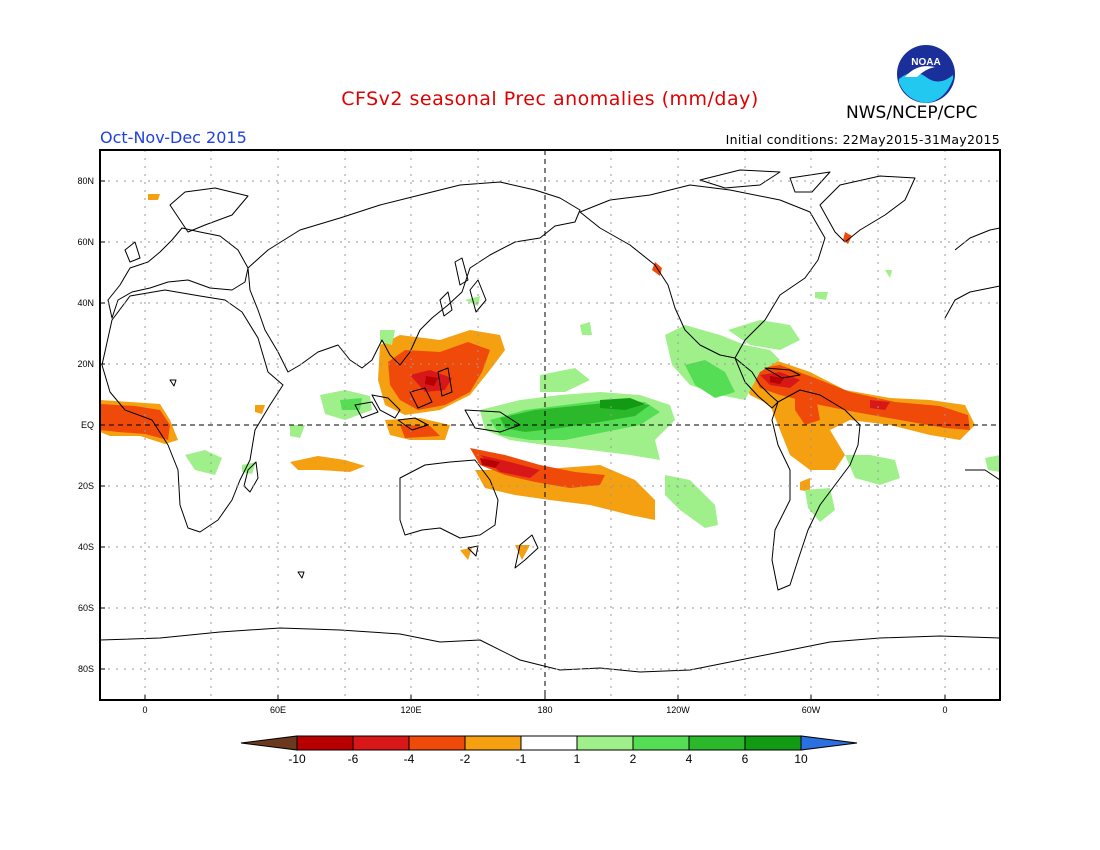 Image resolution: width=1100 pixels, height=850 pixels. What do you see at coordinates (829, 743) in the screenshot?
I see `colorbar-arrow-high` at bounding box center [829, 743].